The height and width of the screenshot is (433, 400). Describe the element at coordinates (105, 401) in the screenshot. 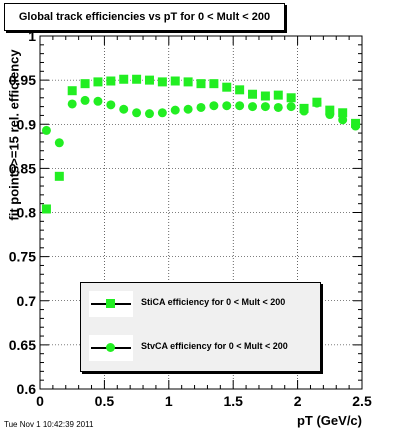

I see `x-tick-label: 0.5` at that location.